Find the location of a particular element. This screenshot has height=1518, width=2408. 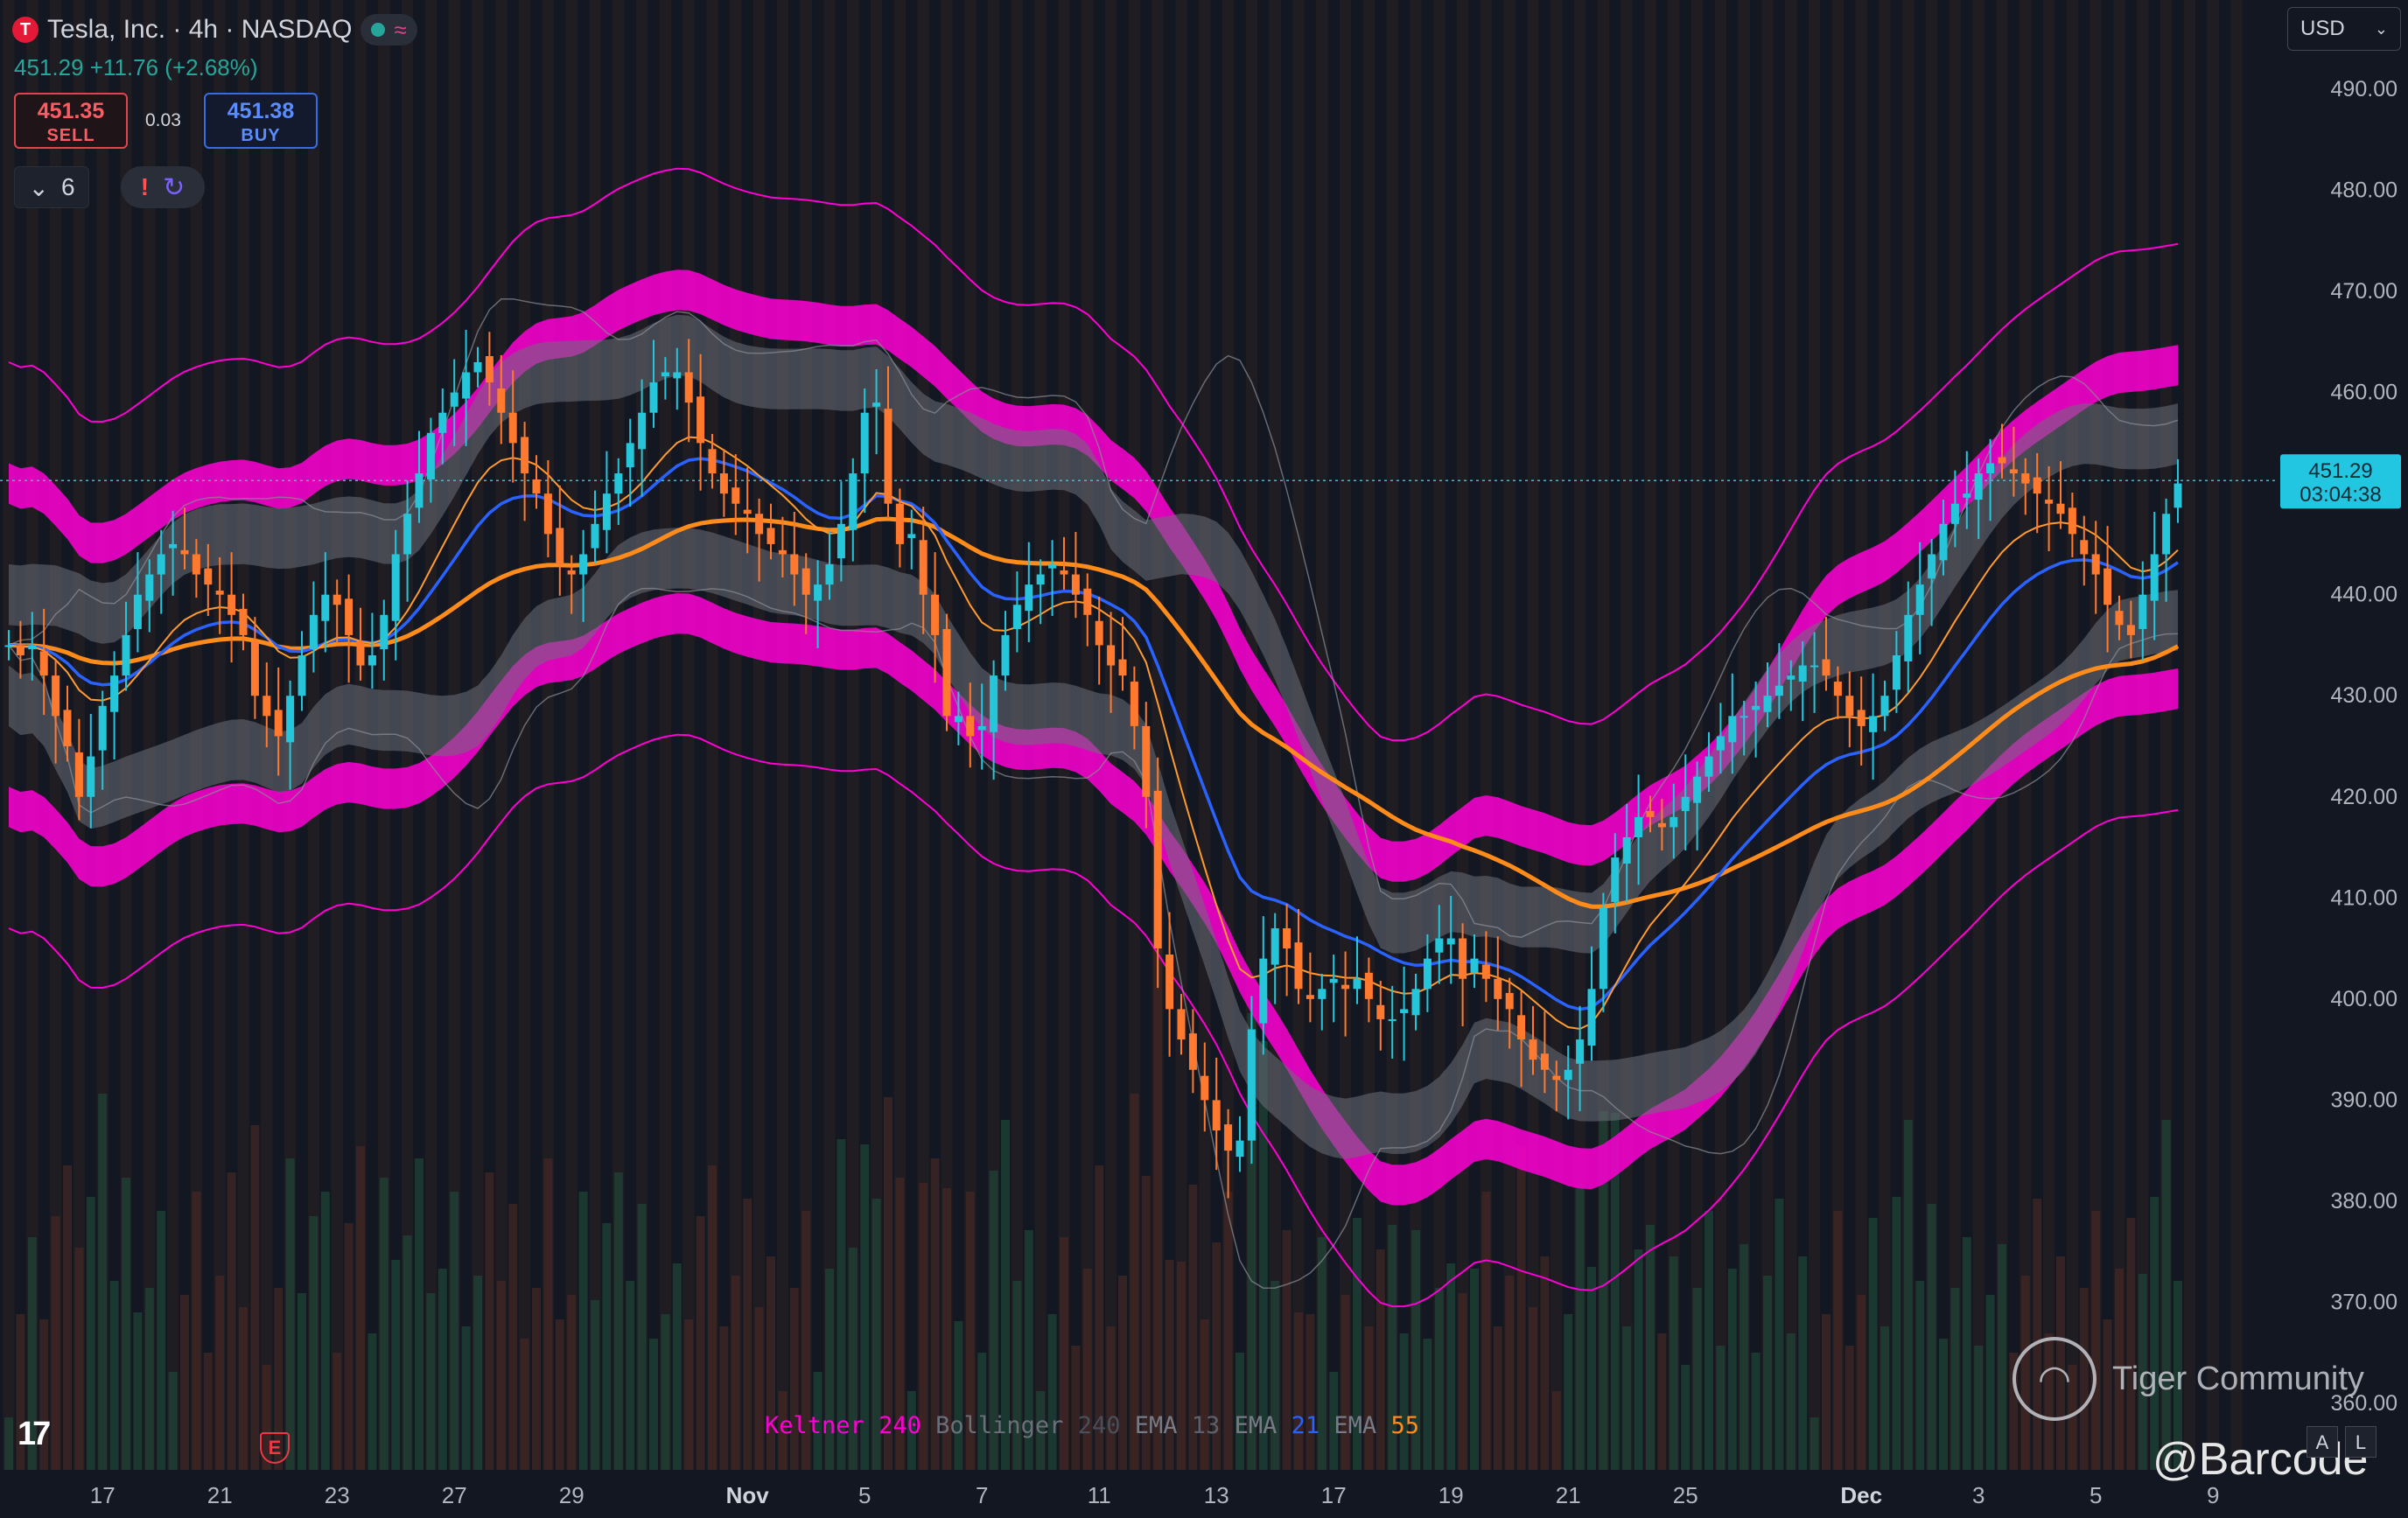

sell-button: 451.35 SELL is located at coordinates (71, 121).